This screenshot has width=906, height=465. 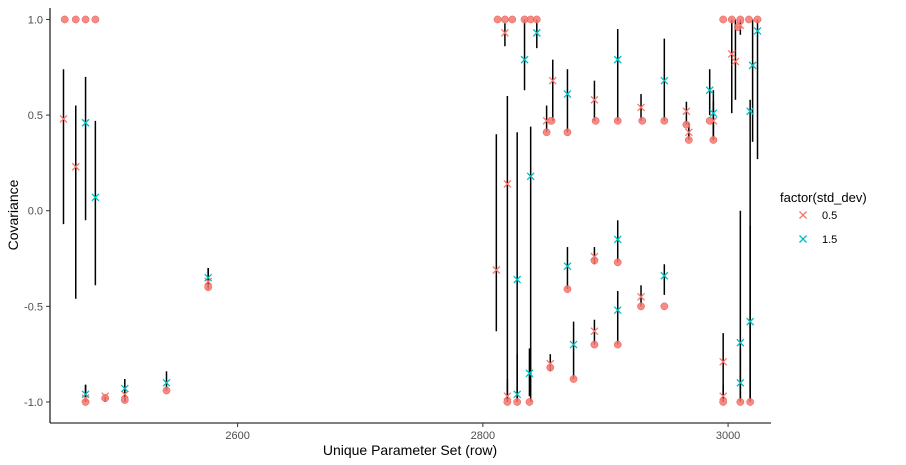 I want to click on y-tick-label: 0.5, so click(x=35, y=116).